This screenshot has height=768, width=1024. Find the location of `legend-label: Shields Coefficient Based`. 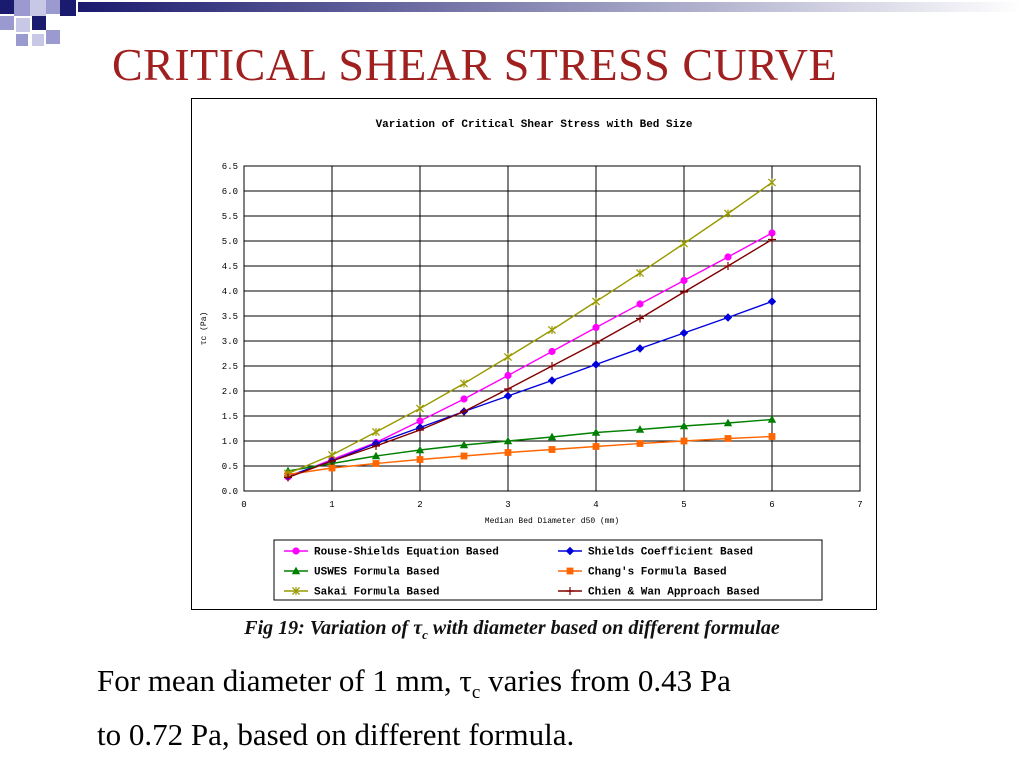

legend-label: Shields Coefficient Based is located at coordinates (670, 553).